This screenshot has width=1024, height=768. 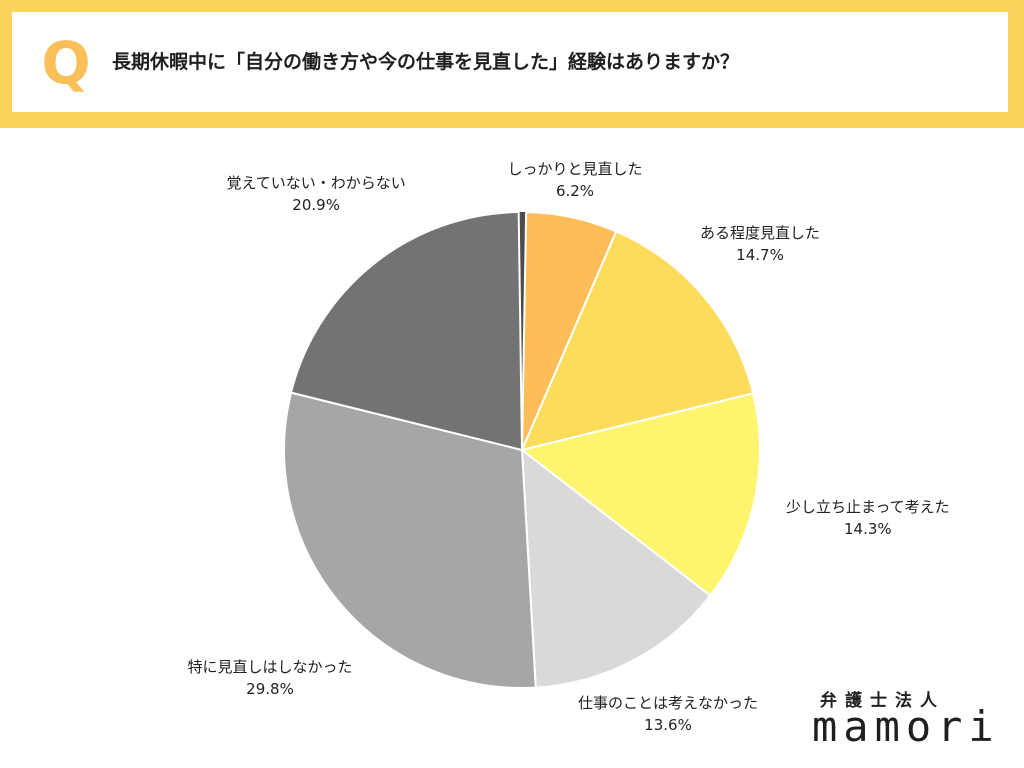 What do you see at coordinates (760, 233) in the screenshot?
I see `slice-label-text: ある程度見直した` at bounding box center [760, 233].